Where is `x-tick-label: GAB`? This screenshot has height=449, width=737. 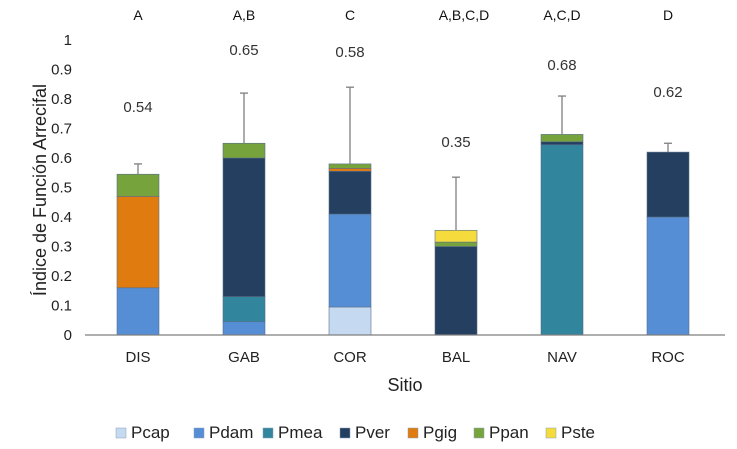 x-tick-label: GAB is located at coordinates (244, 357).